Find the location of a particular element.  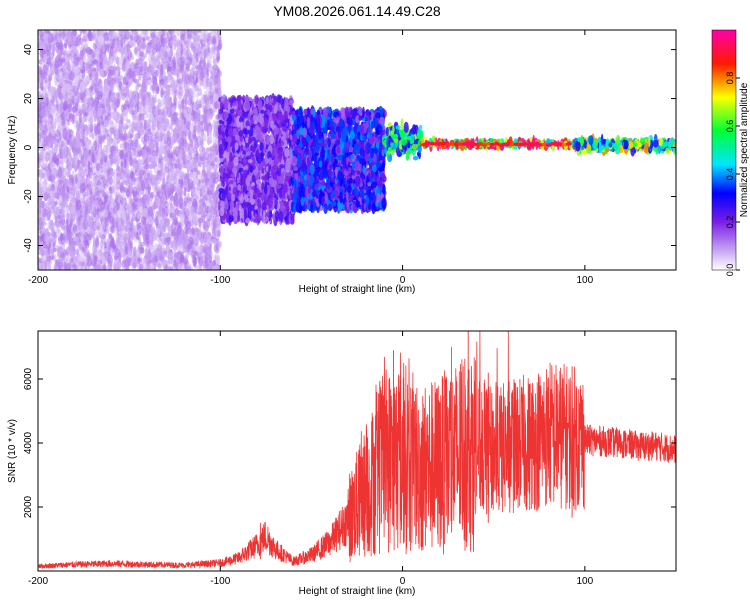

chart-title: YM08.2026.061.14.49.C28 is located at coordinates (357, 11).